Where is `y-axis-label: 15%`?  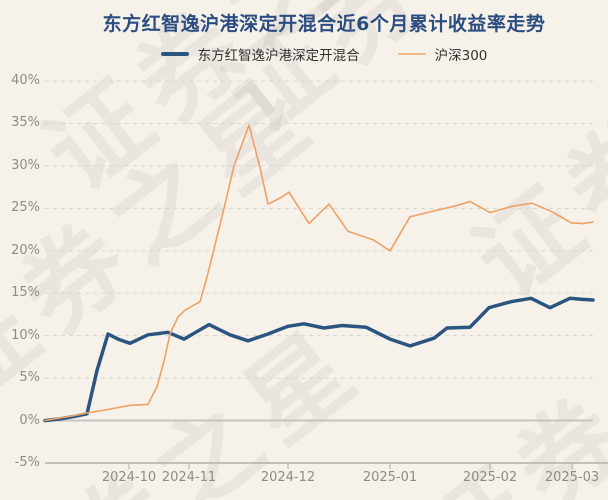
y-axis-label: 15% is located at coordinates (25, 293).